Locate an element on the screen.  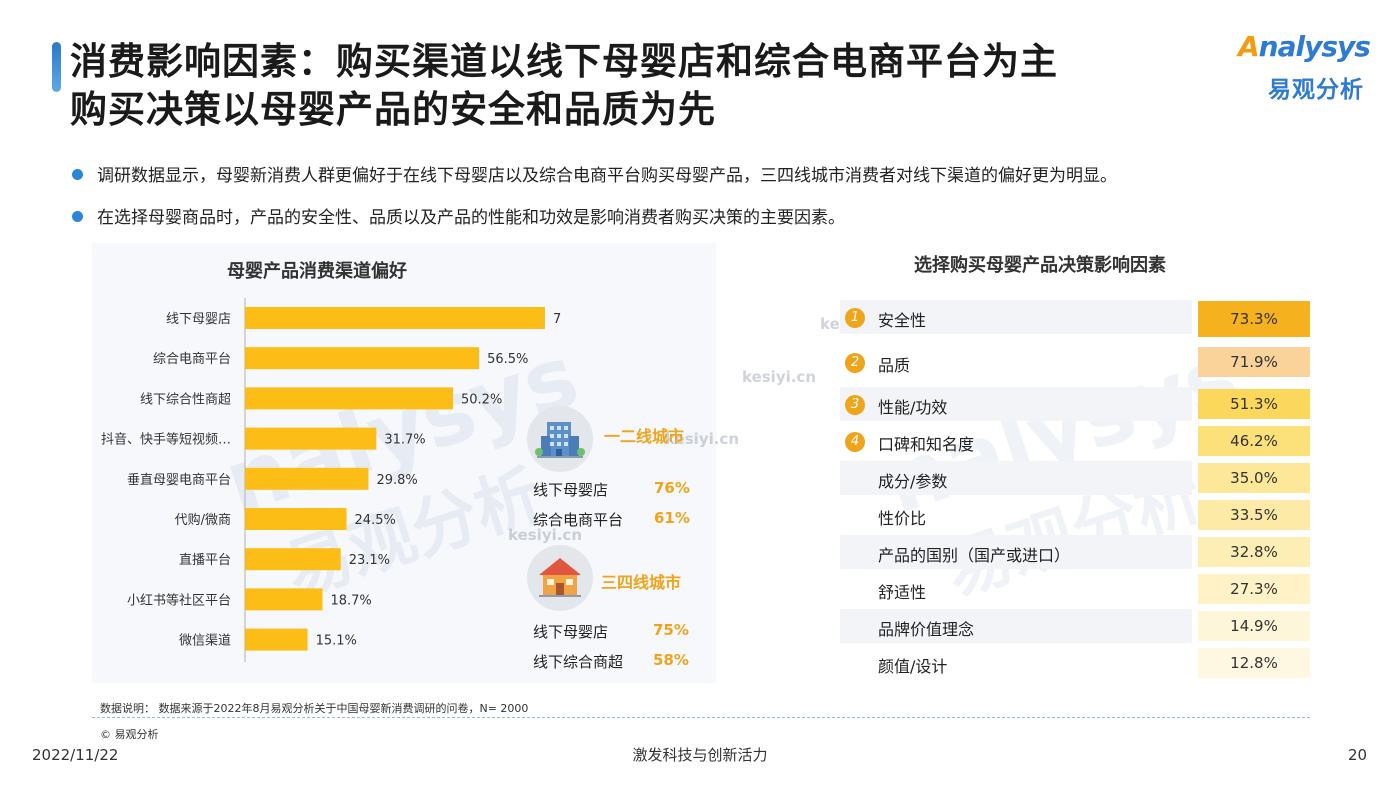
factor-value-cell: 51.3% is located at coordinates (1254, 404).